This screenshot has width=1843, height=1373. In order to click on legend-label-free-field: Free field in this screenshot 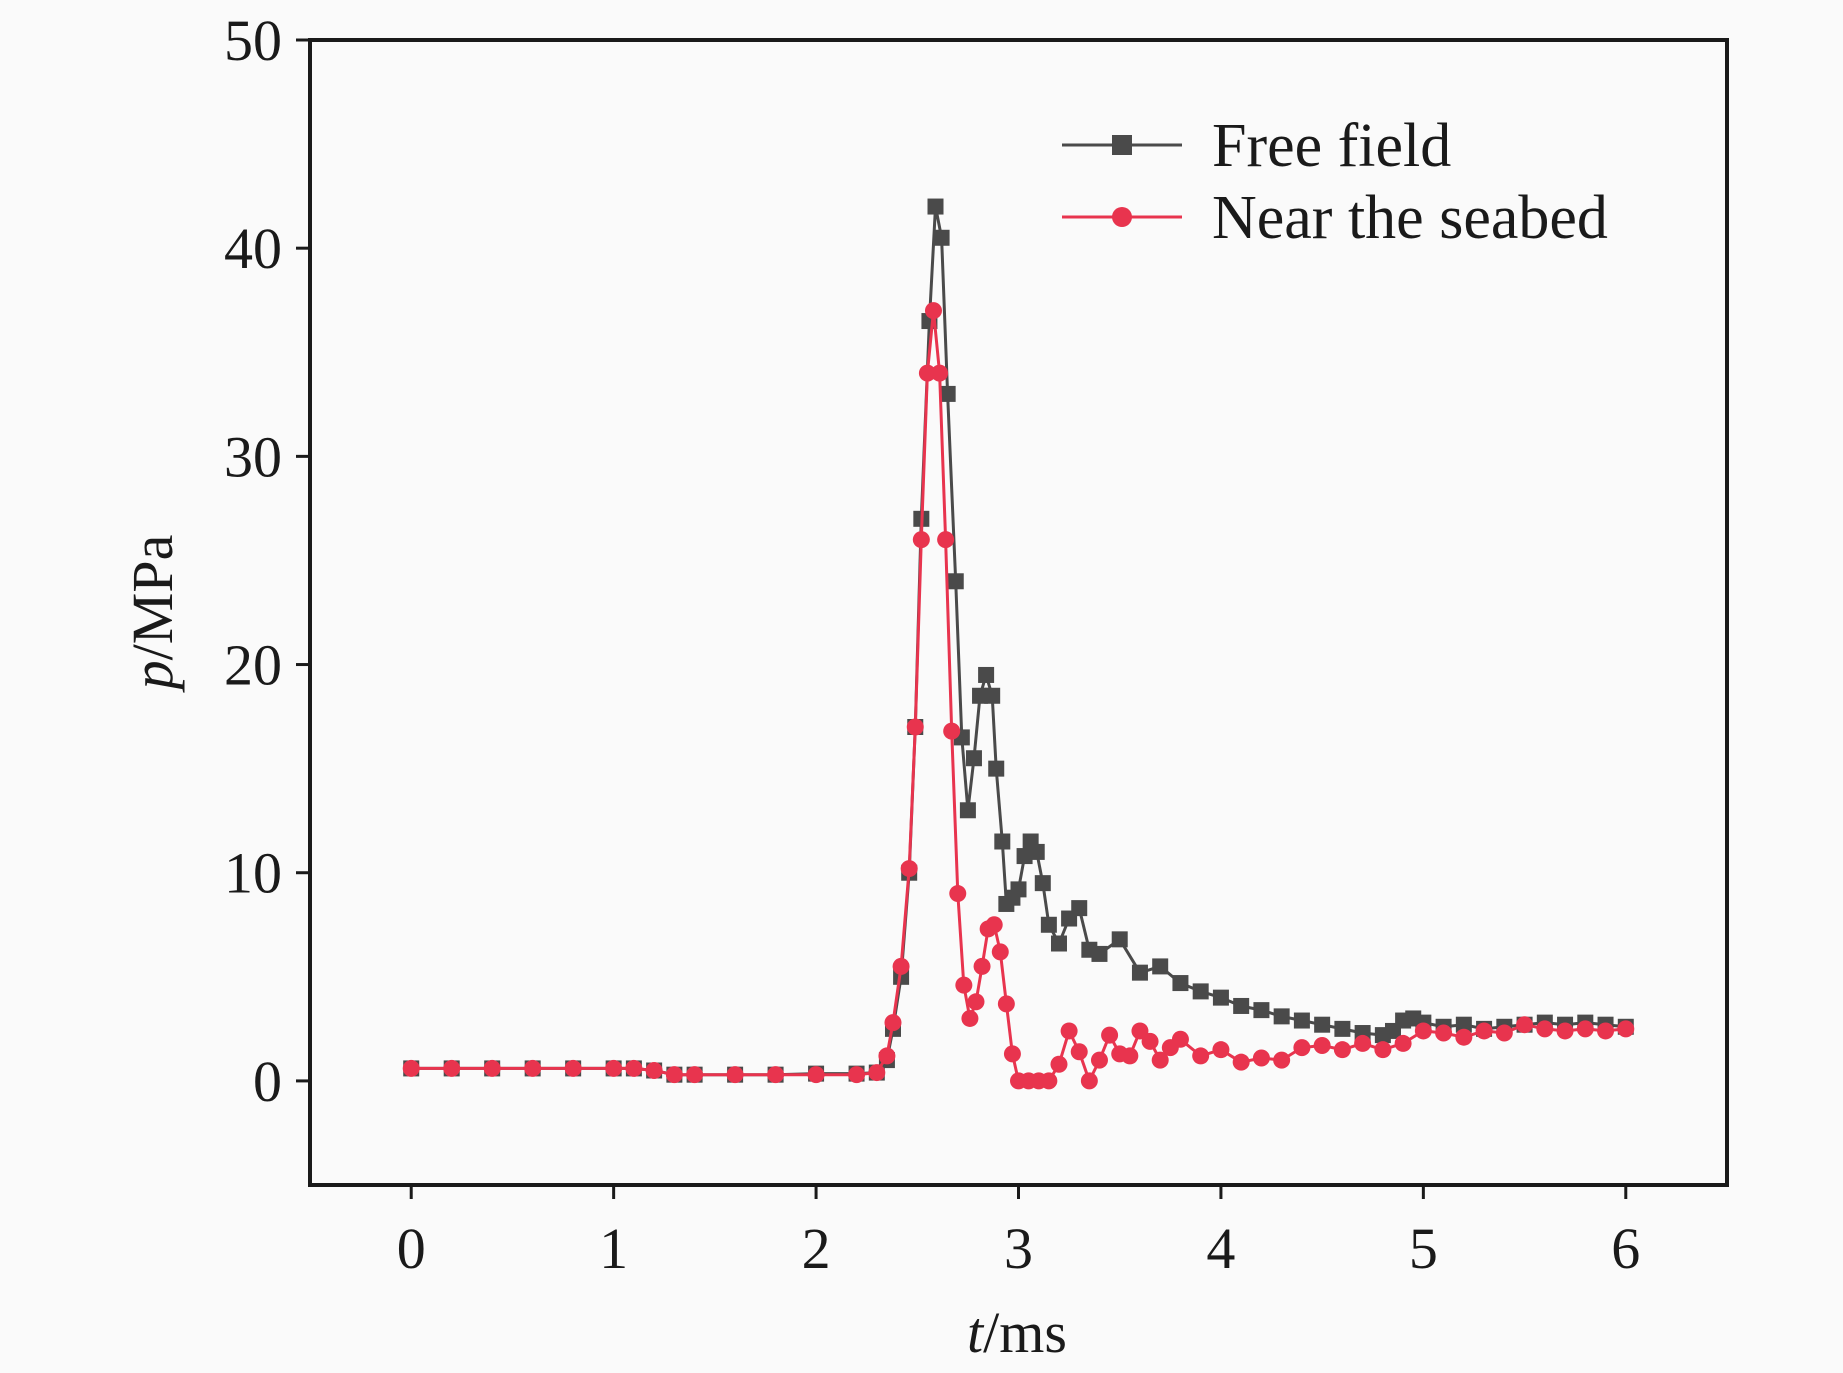, I will do `click(1331, 146)`.